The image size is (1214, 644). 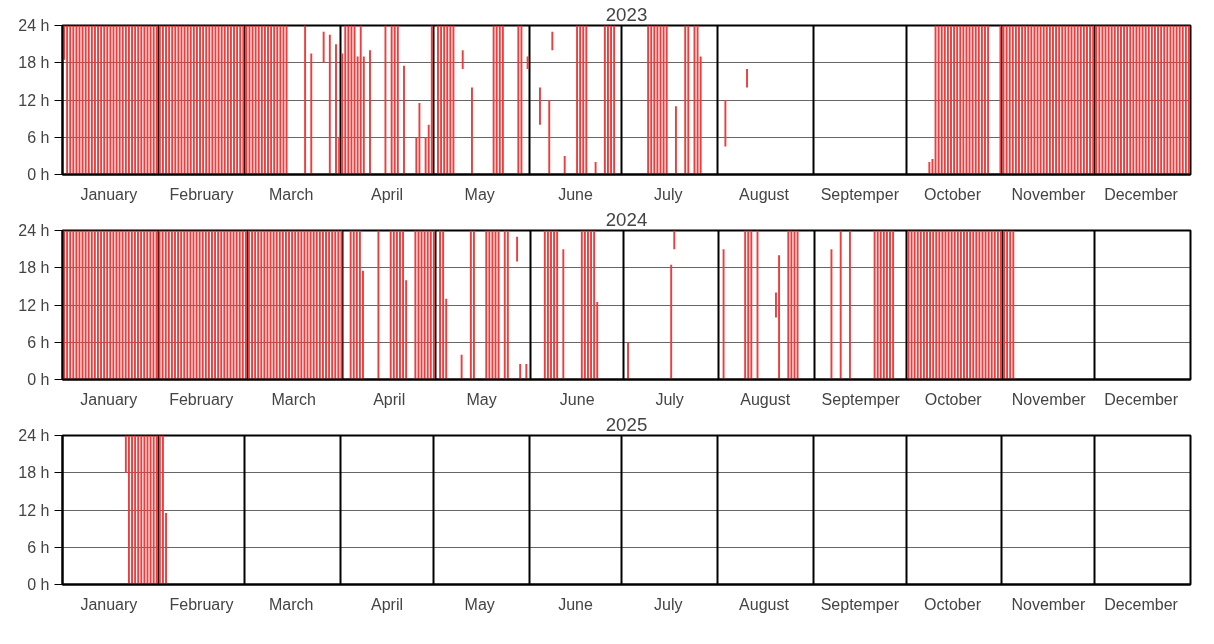 What do you see at coordinates (626, 14) in the screenshot?
I see `chart-title: 2023` at bounding box center [626, 14].